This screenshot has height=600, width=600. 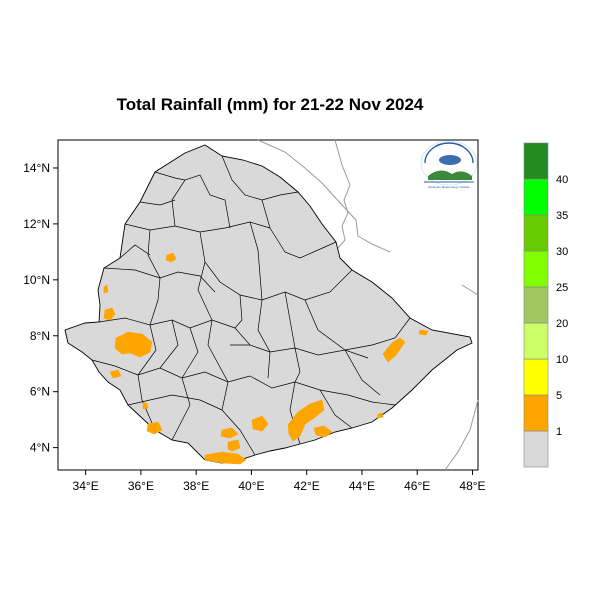 I want to click on lat-tick-label: 12°N, so click(x=36, y=224).